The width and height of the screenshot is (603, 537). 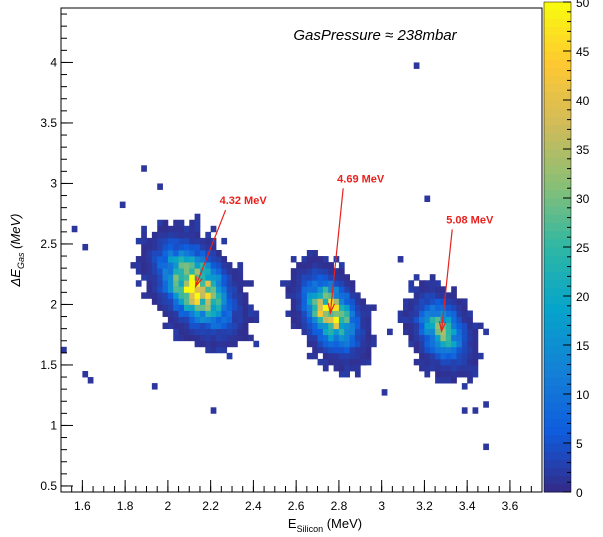 What do you see at coordinates (48, 486) in the screenshot?
I see `y-tick-label: 0.5` at bounding box center [48, 486].